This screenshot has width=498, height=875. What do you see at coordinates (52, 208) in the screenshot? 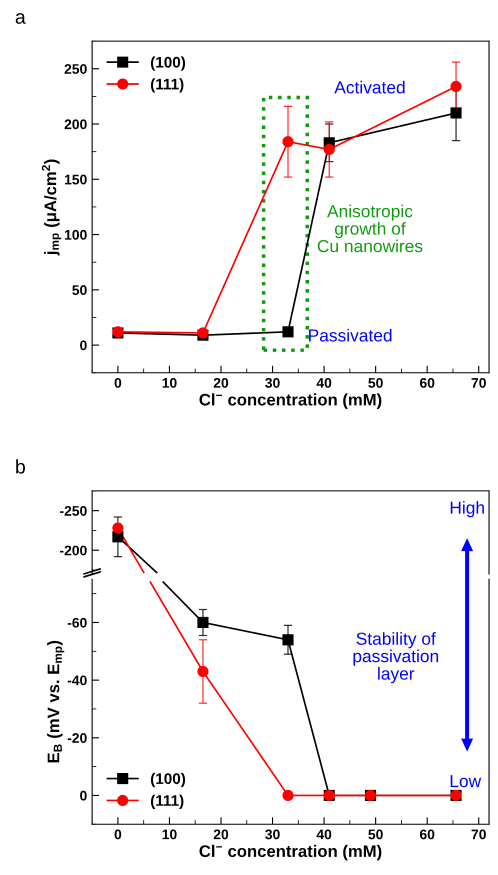
I see `y-axis-title: j$_{mp}$ (μA/cm$^{2}$)` at bounding box center [52, 208].